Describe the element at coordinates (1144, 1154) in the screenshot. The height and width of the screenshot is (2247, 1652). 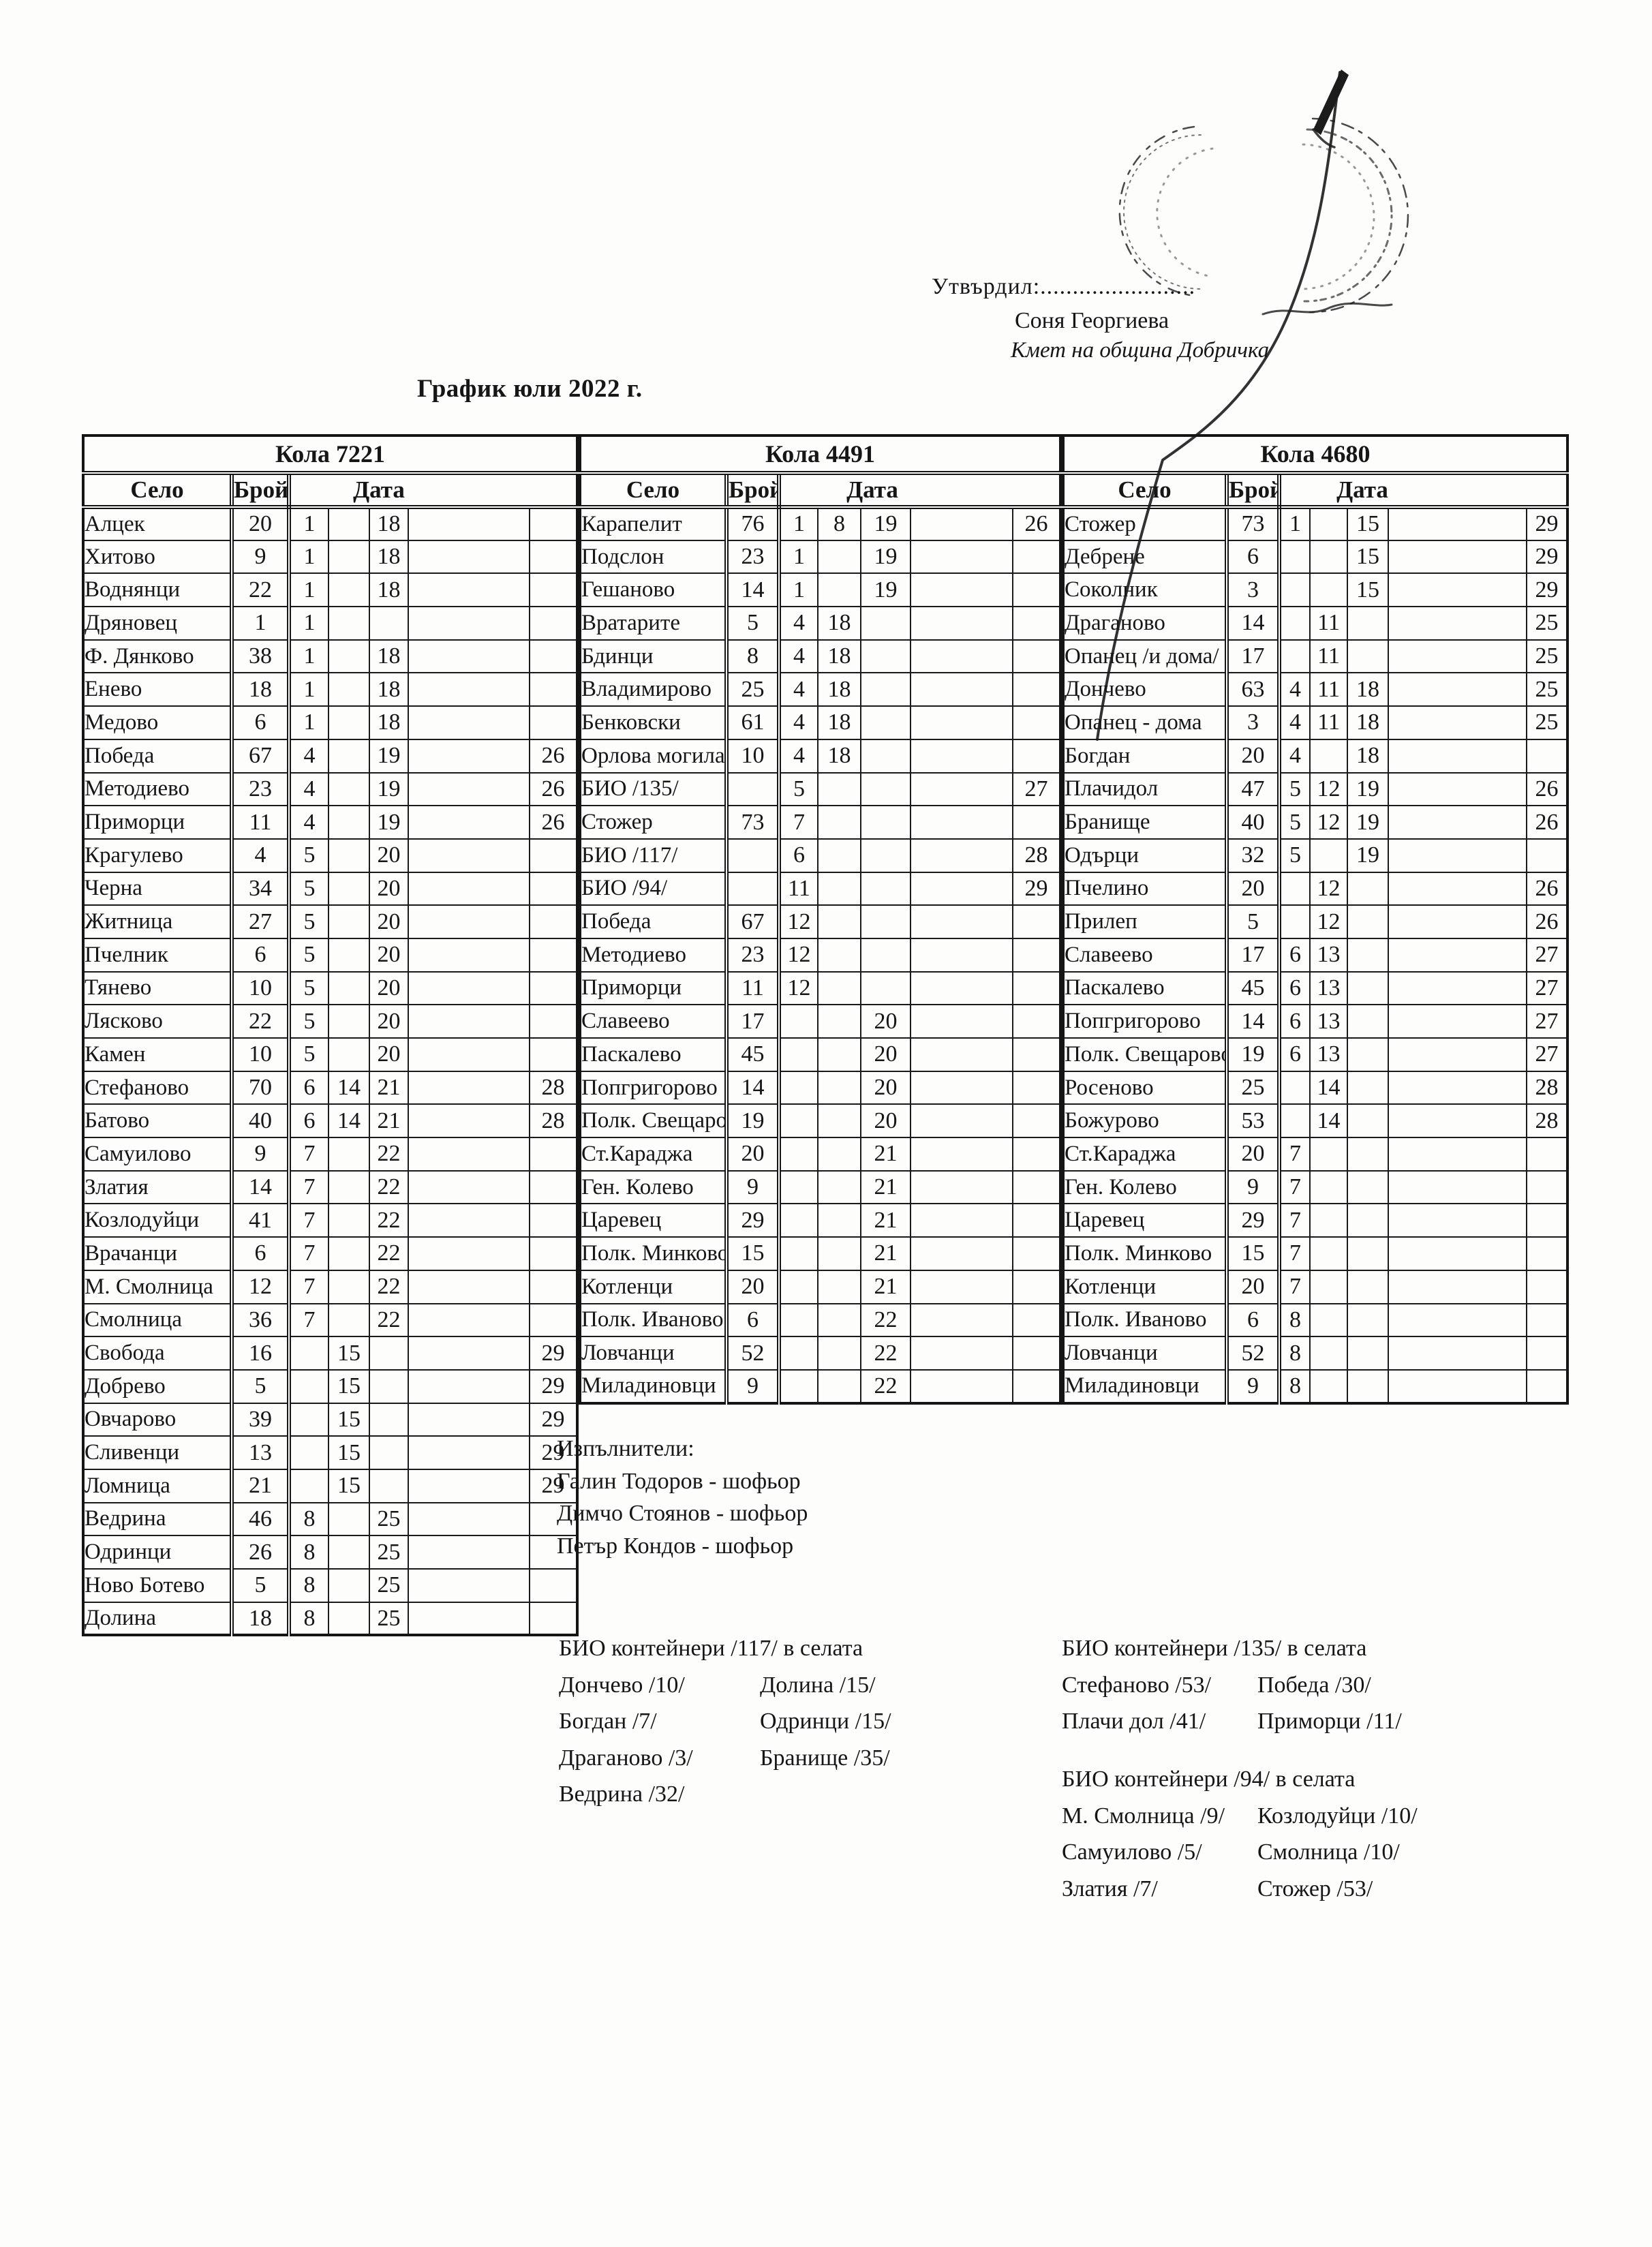
I see `village-cell: Ст.Караджа` at that location.